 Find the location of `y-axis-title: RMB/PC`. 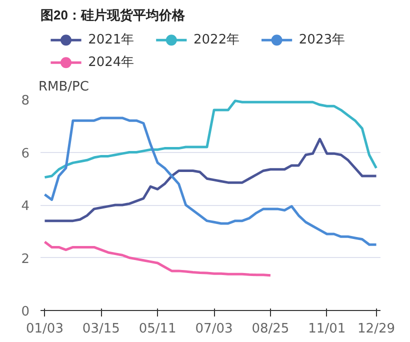

y-axis-title: RMB/PC is located at coordinates (63, 87).